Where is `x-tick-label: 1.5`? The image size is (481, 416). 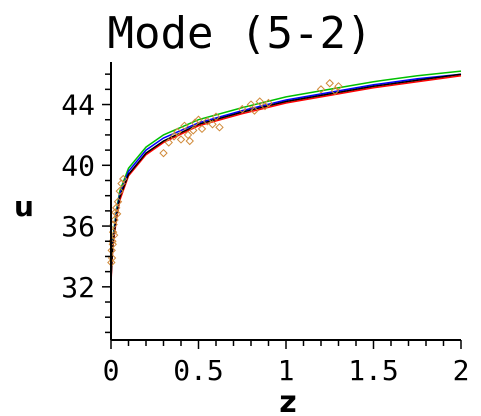 x-tick-label: 1.5 is located at coordinates (373, 370).